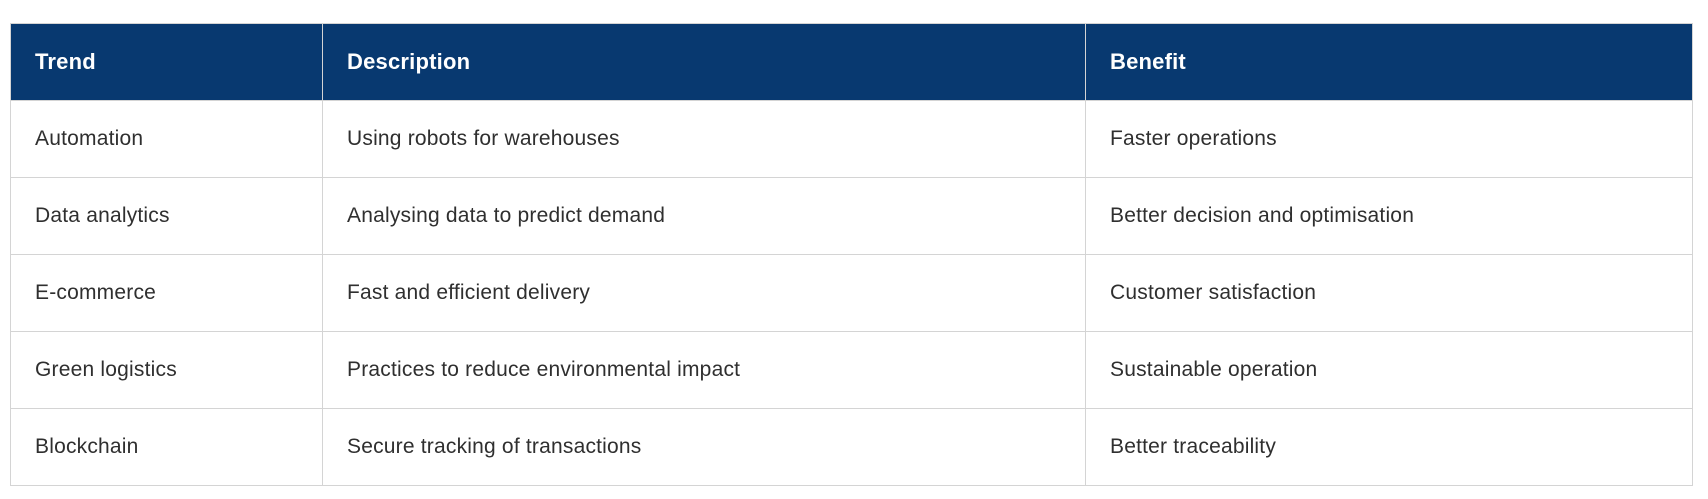 This screenshot has height=499, width=1708. What do you see at coordinates (704, 216) in the screenshot?
I see `cell-description: Analysing data to predict demand` at bounding box center [704, 216].